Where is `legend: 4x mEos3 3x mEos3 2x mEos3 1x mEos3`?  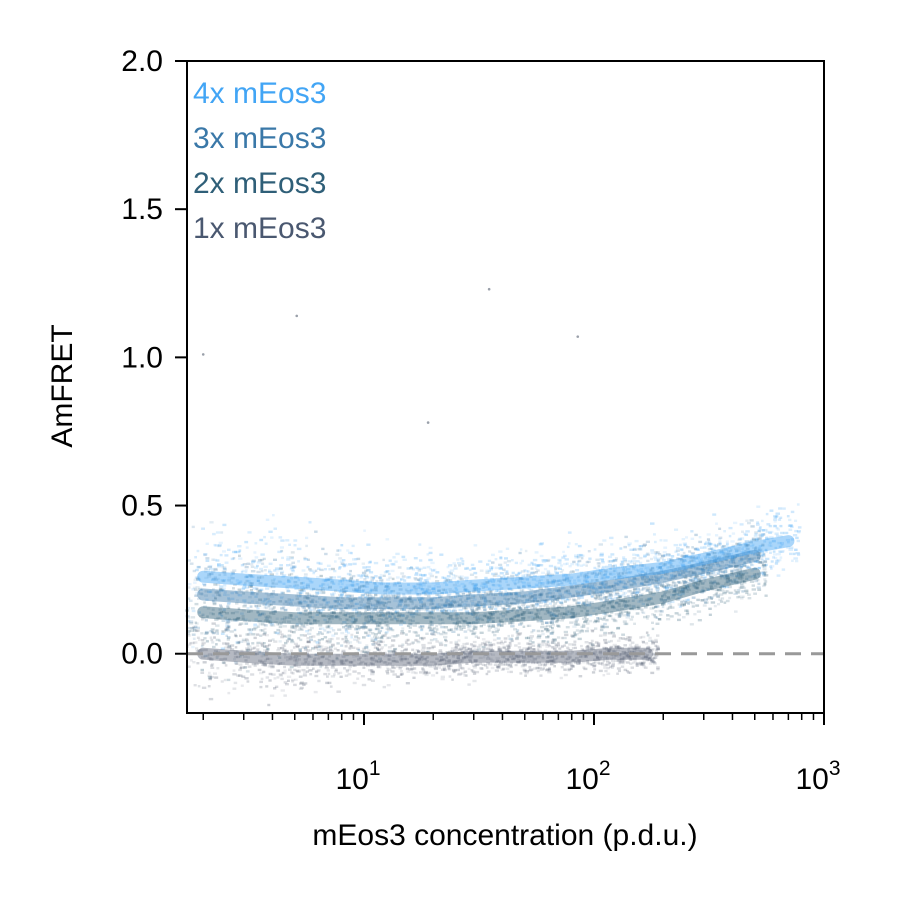 legend: 4x mEos3 3x mEos3 2x mEos3 1x mEos3 is located at coordinates (259, 161).